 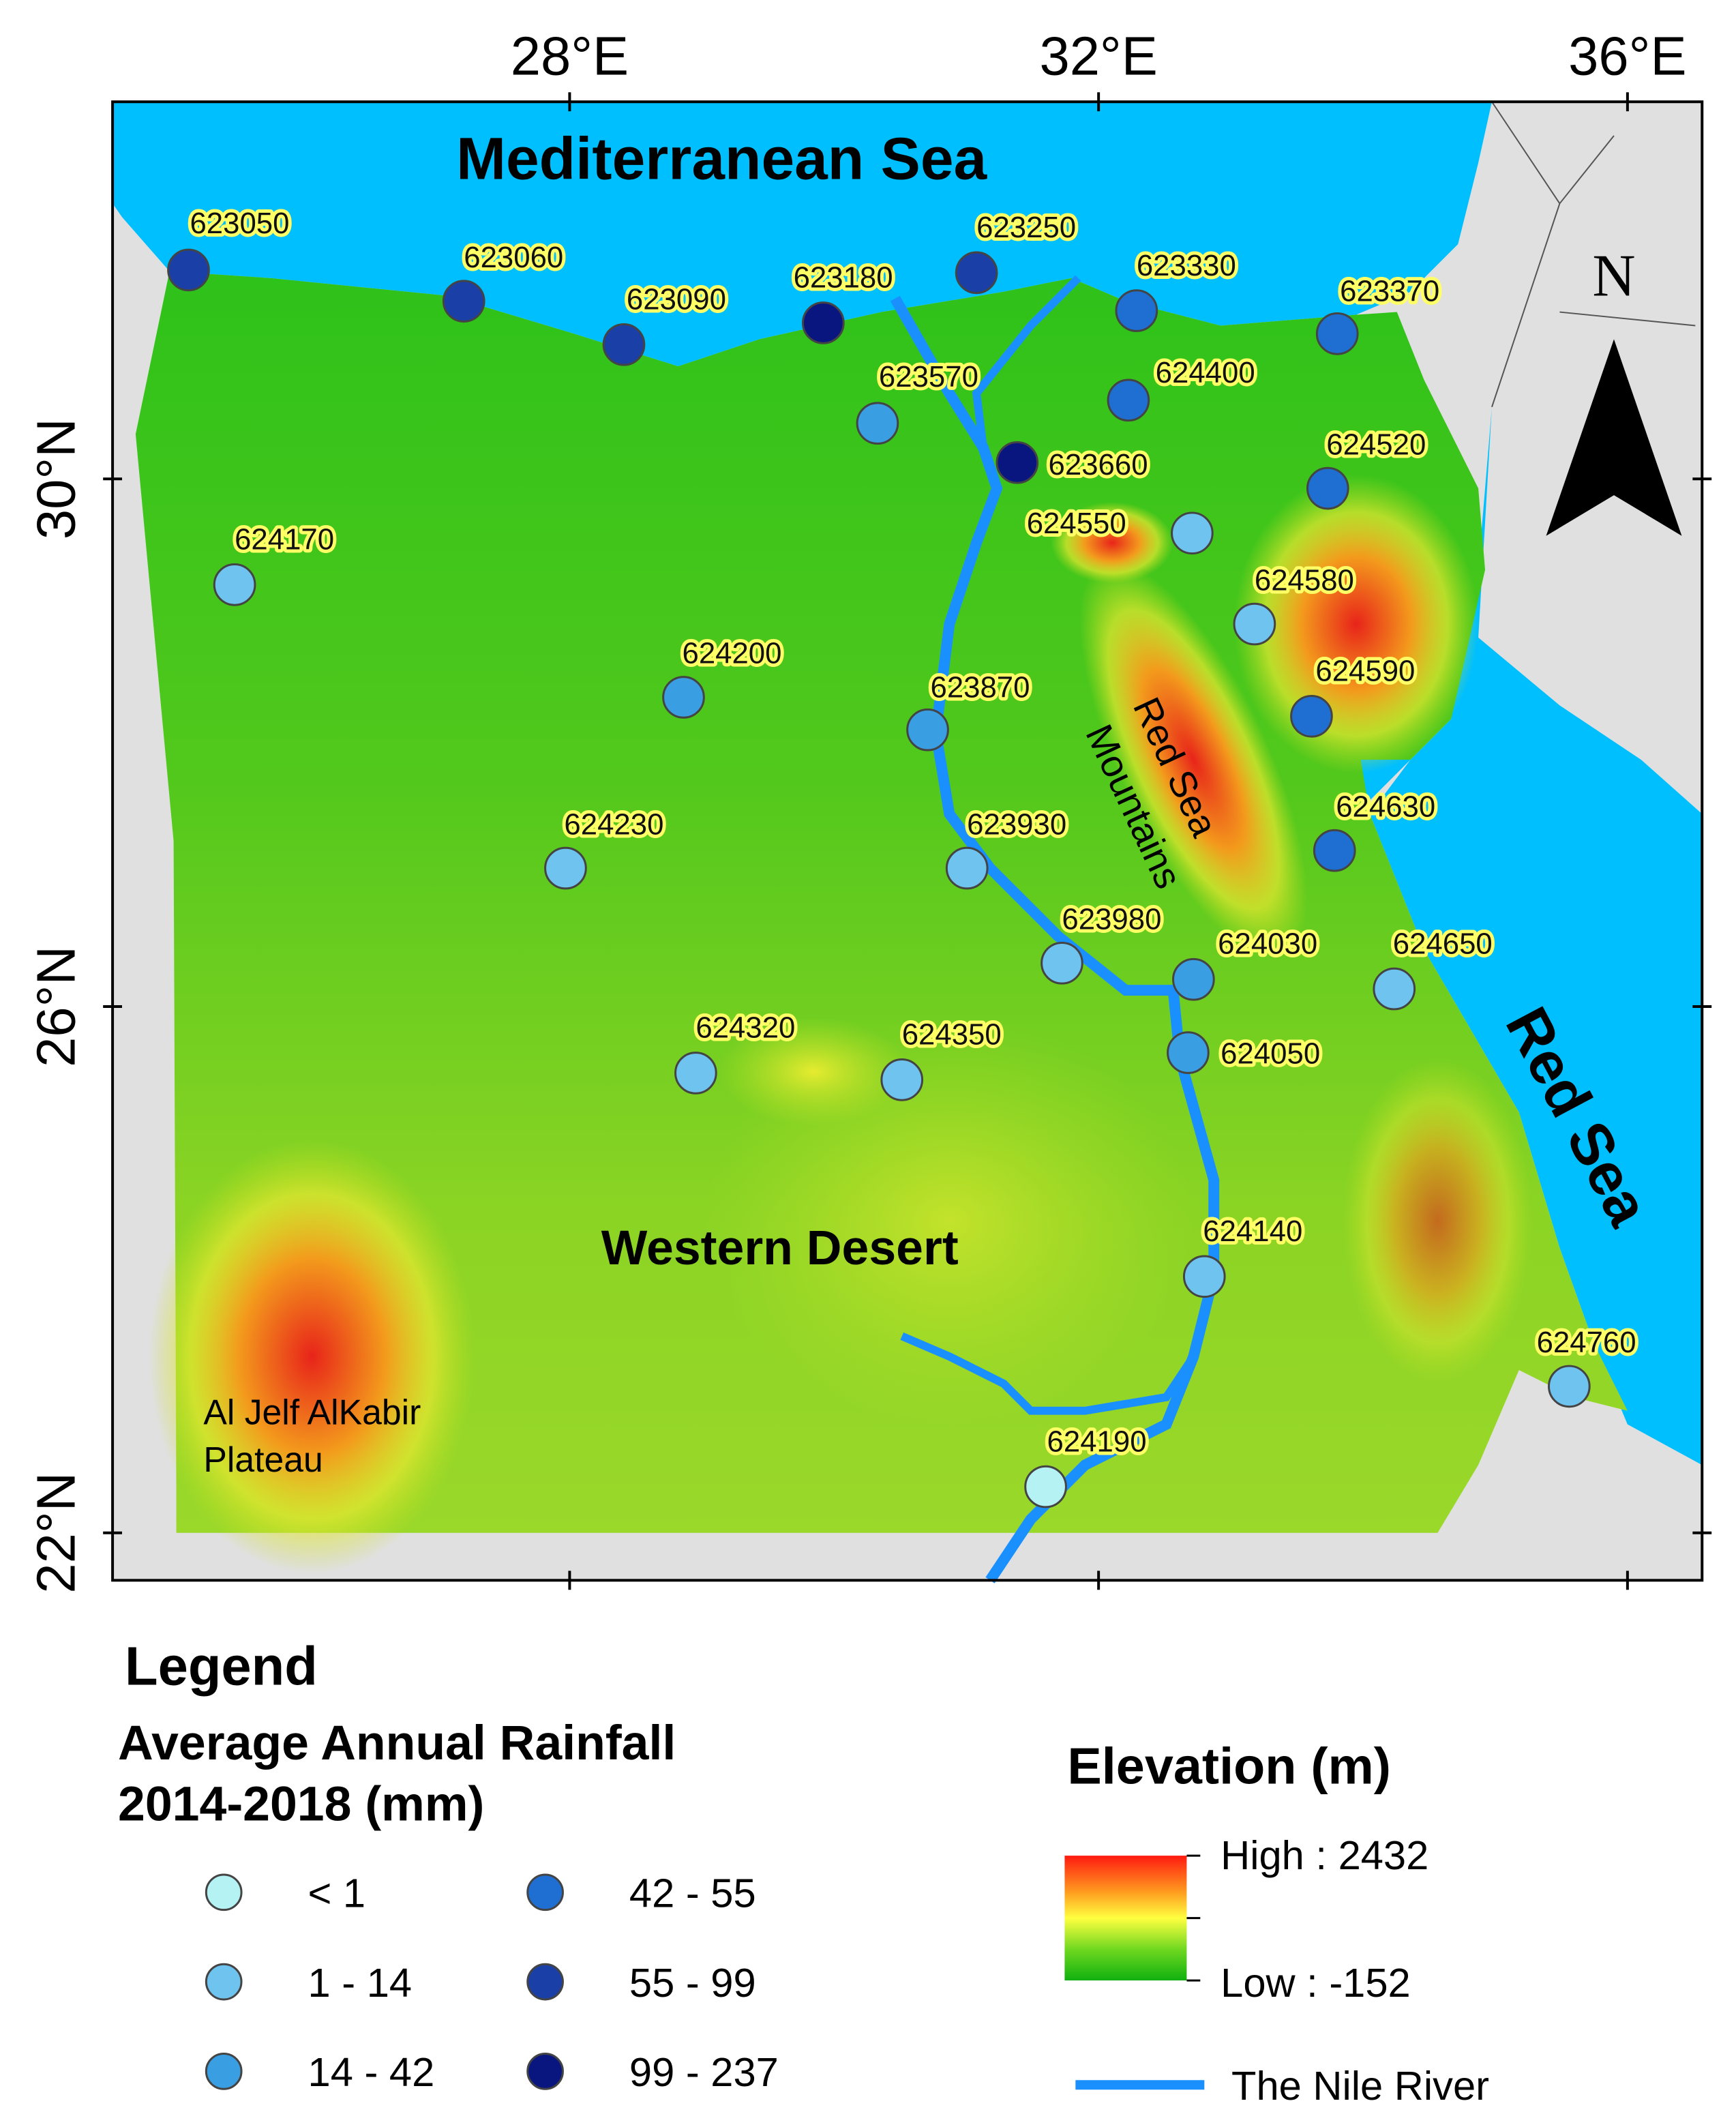 What do you see at coordinates (1055, 939) in the screenshot?
I see `nile-river` at bounding box center [1055, 939].